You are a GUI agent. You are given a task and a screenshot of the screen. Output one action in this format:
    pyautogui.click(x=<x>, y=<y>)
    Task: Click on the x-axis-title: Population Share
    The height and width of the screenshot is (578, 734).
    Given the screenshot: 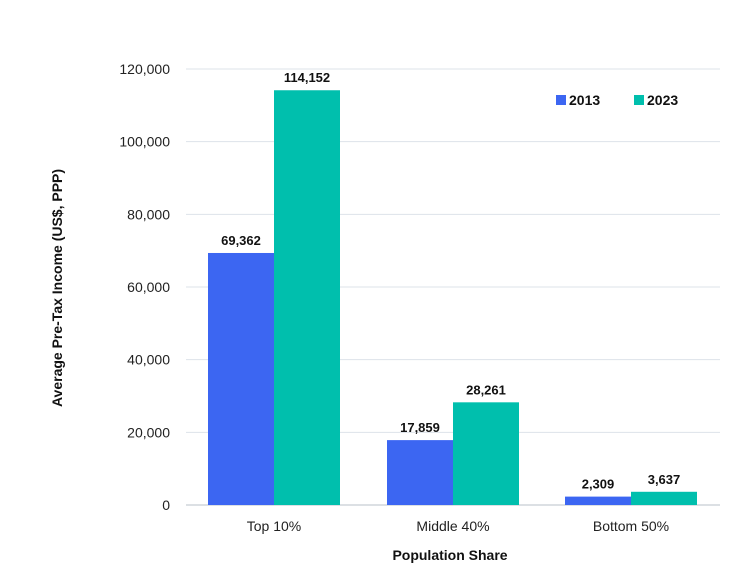 What is the action you would take?
    pyautogui.click(x=449, y=555)
    